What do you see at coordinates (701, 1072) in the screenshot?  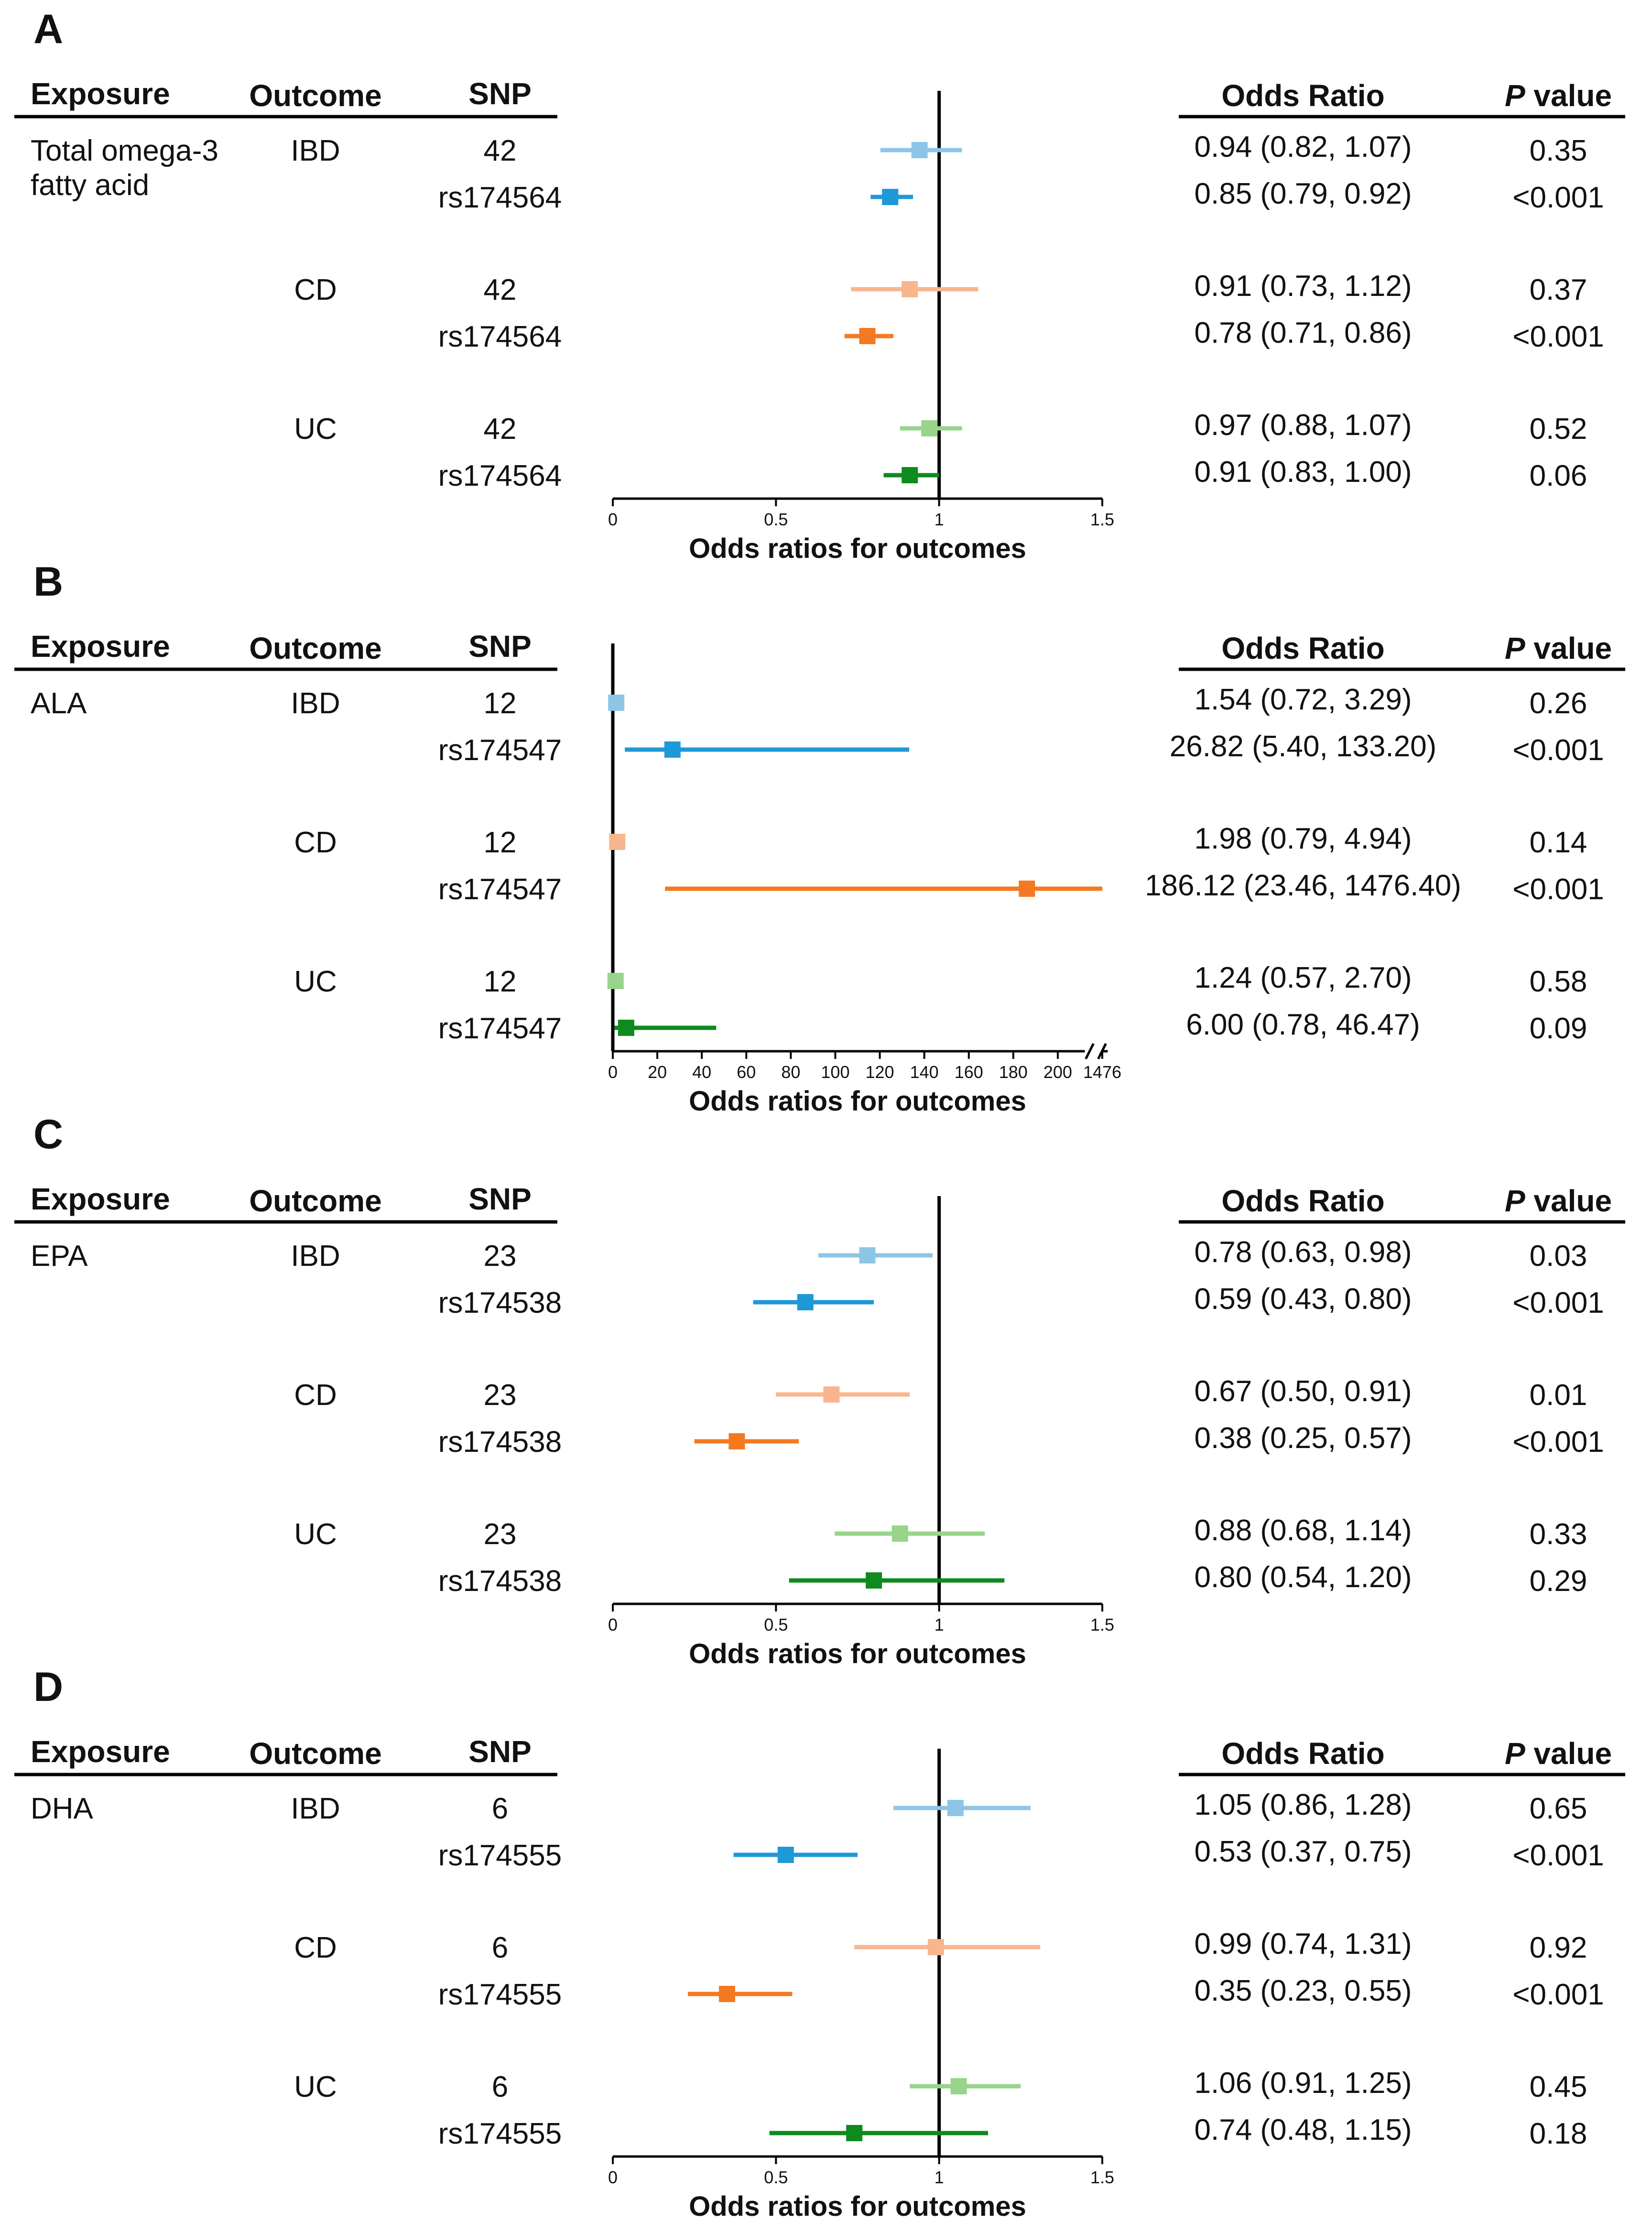 I see `x-tick-label: 40` at bounding box center [701, 1072].